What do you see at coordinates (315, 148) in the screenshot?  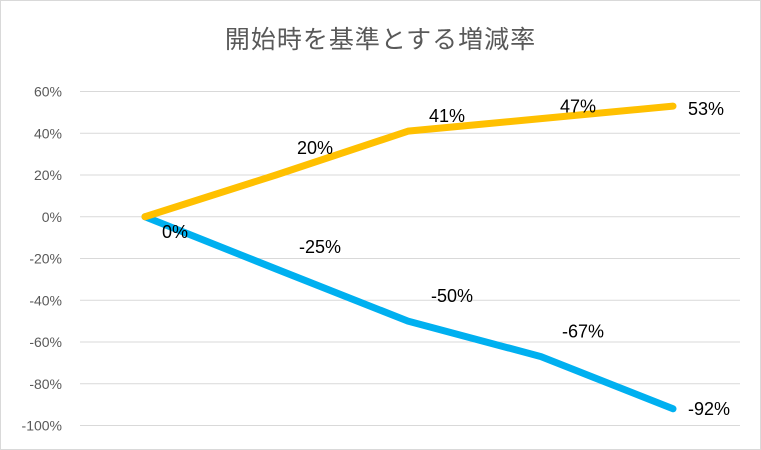 I see `data-label: 20%` at bounding box center [315, 148].